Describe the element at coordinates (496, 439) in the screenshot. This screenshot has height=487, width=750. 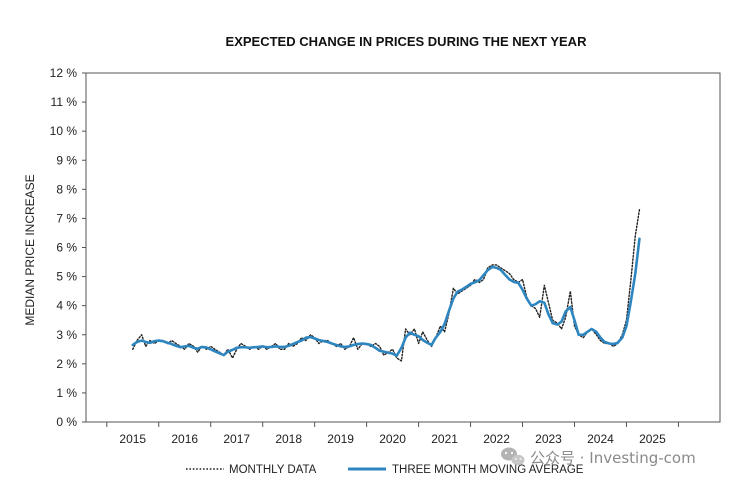
I see `x-tick-label: 2022` at that location.